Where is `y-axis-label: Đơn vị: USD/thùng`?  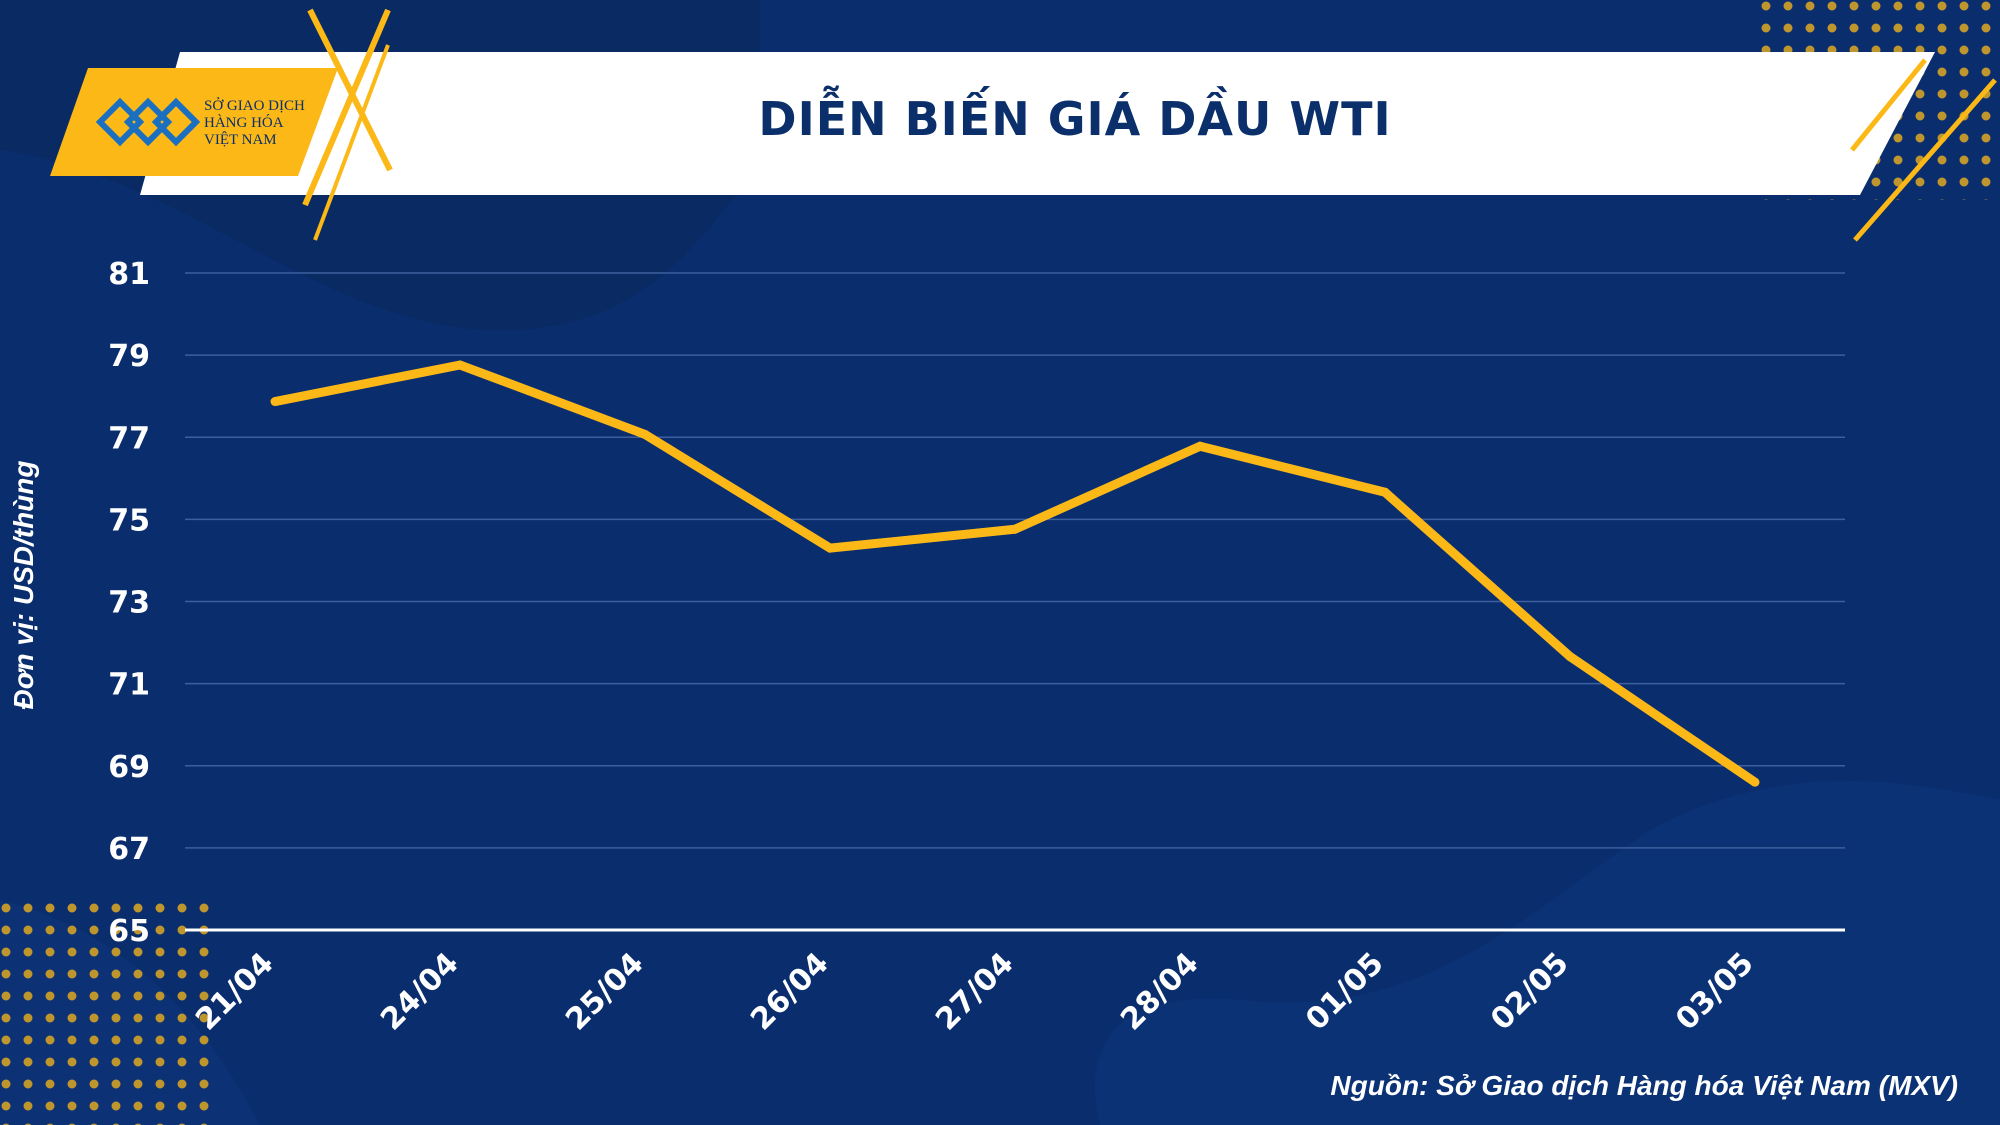 y-axis-label: Đơn vị: USD/thùng is located at coordinates (23, 585).